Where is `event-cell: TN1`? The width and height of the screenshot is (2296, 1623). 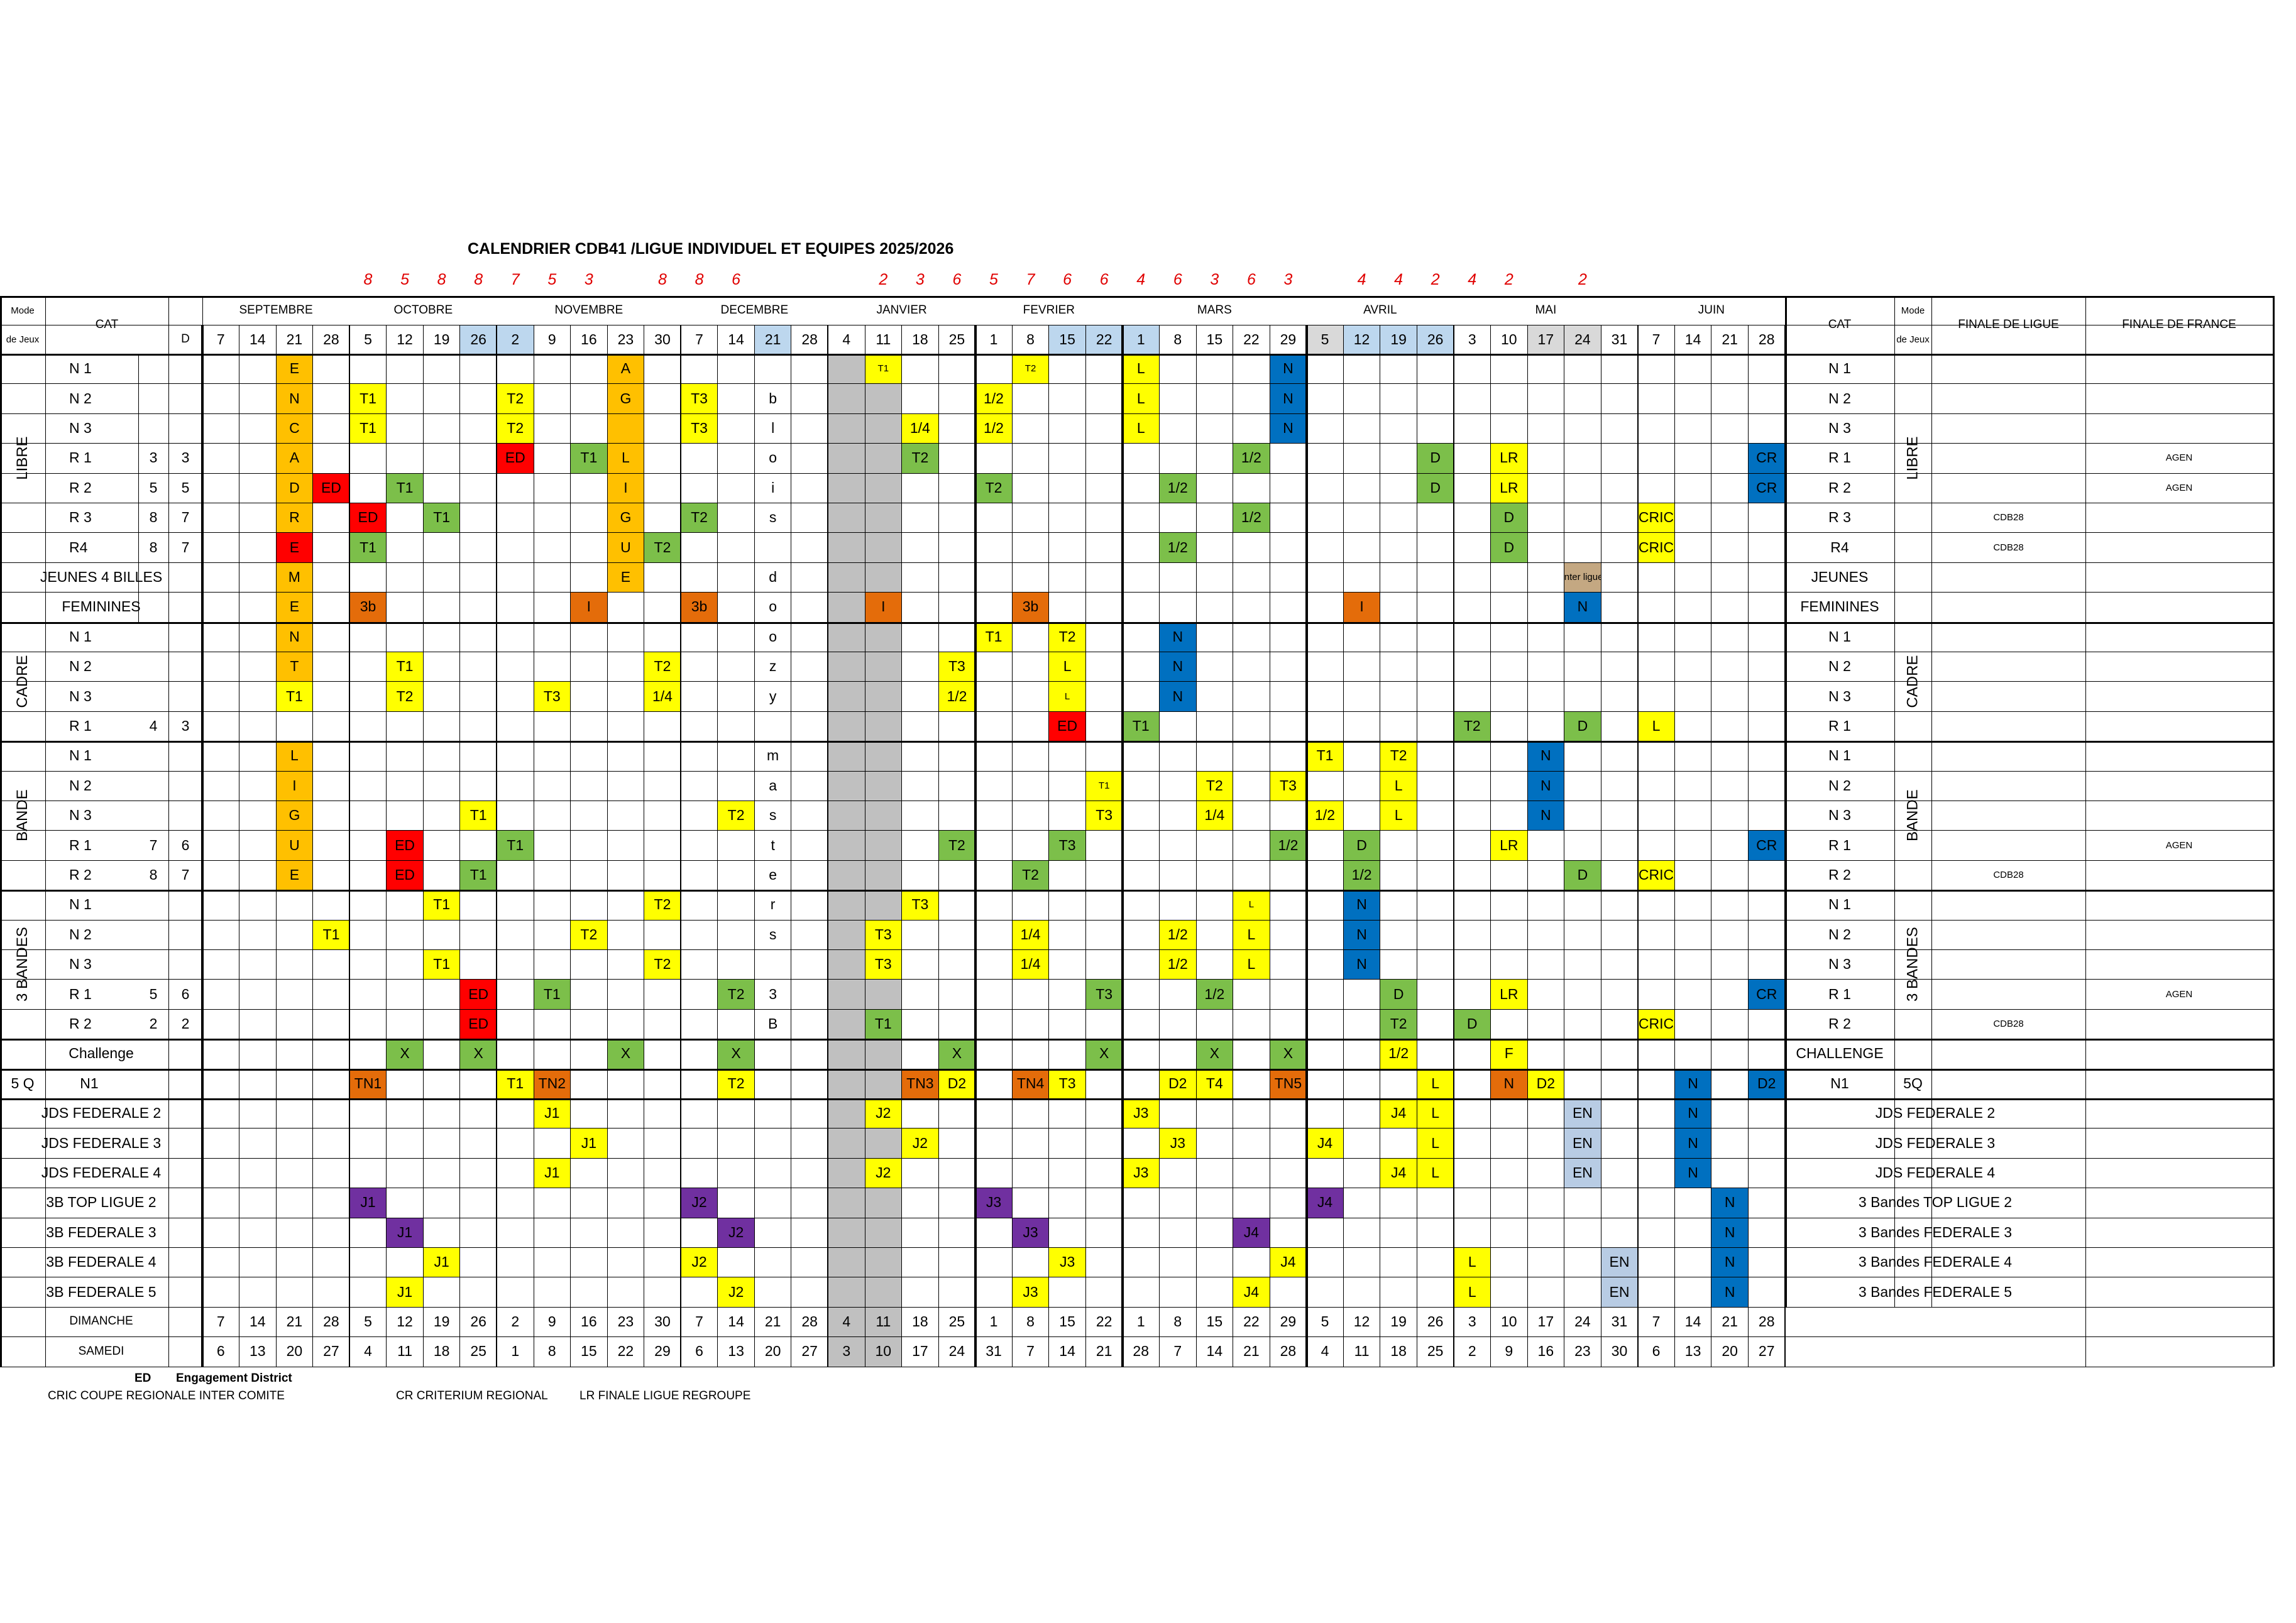
event-cell: TN1 is located at coordinates (368, 1083).